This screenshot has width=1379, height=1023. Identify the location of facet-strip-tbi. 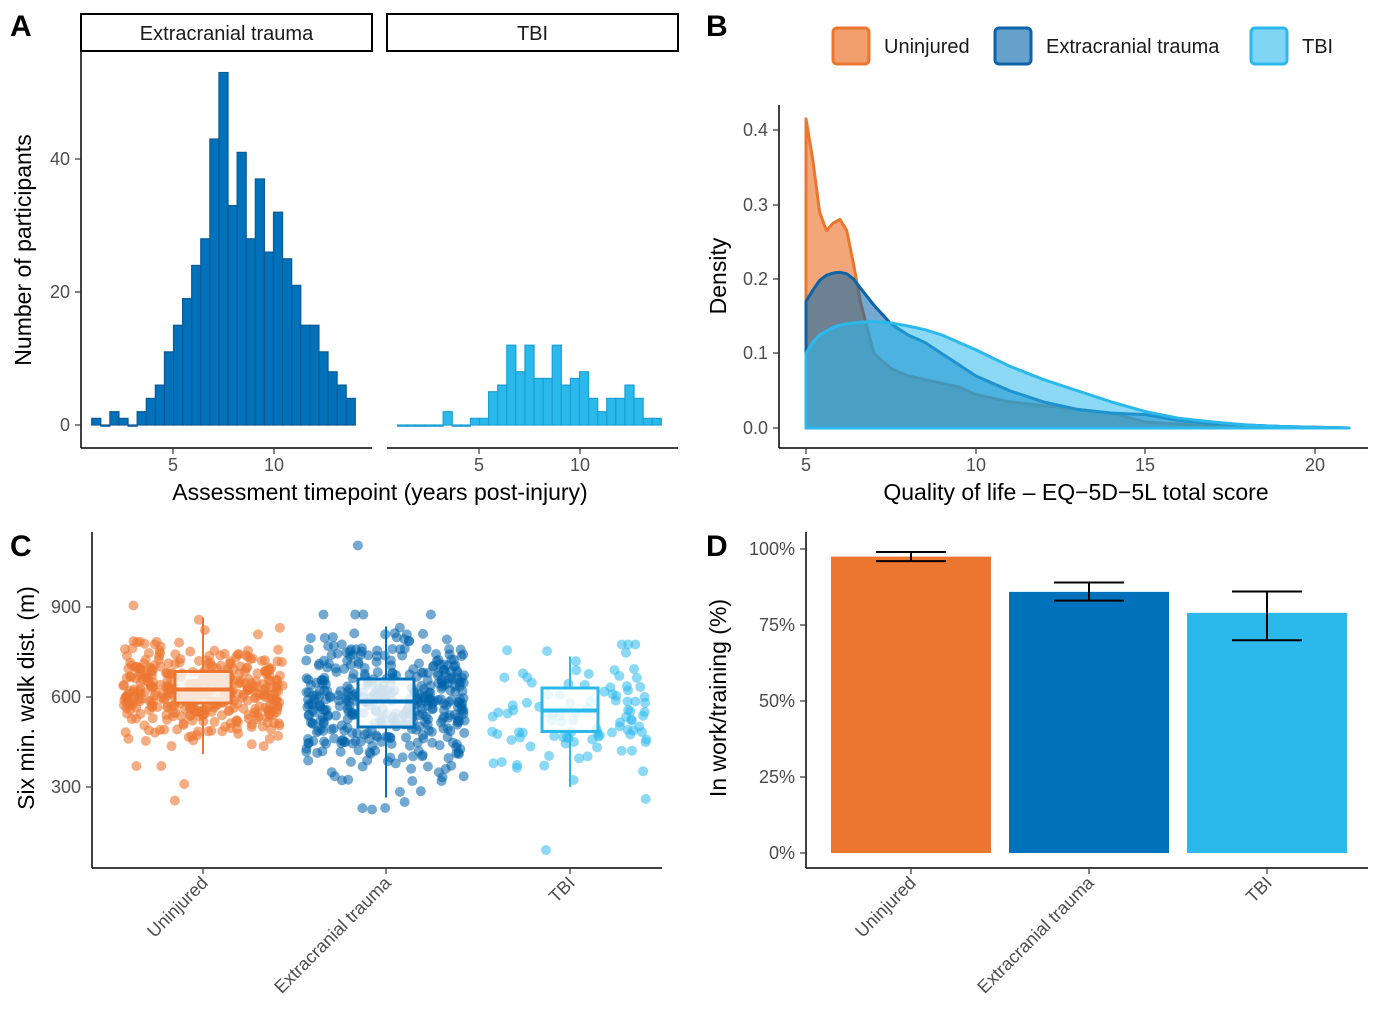
(532, 32).